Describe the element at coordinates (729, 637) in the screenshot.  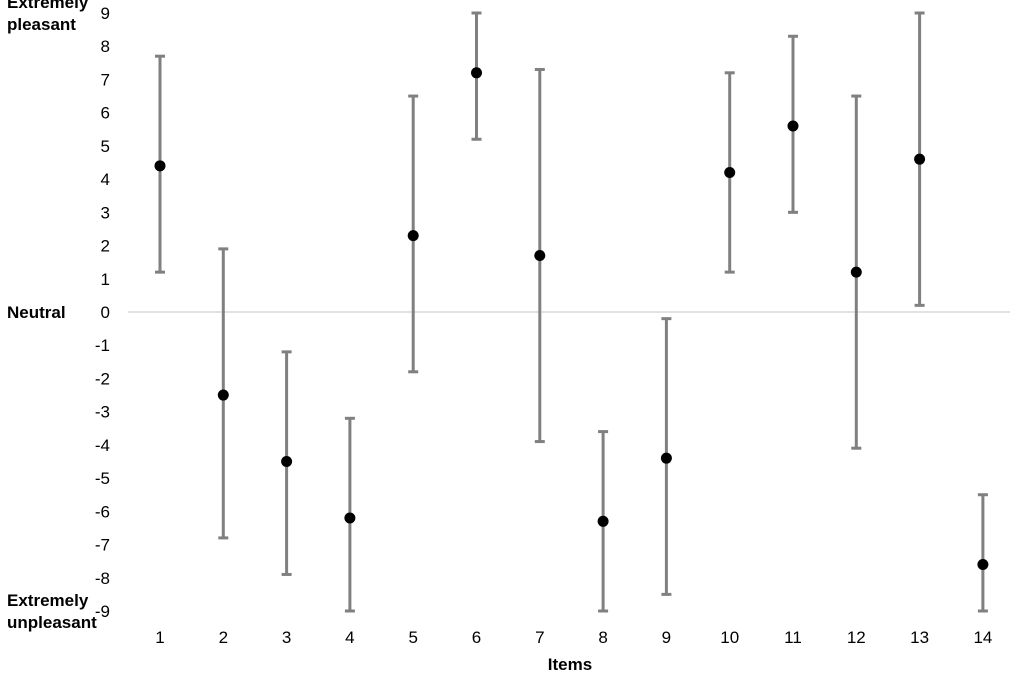
I see `x-tick-label: 10` at that location.